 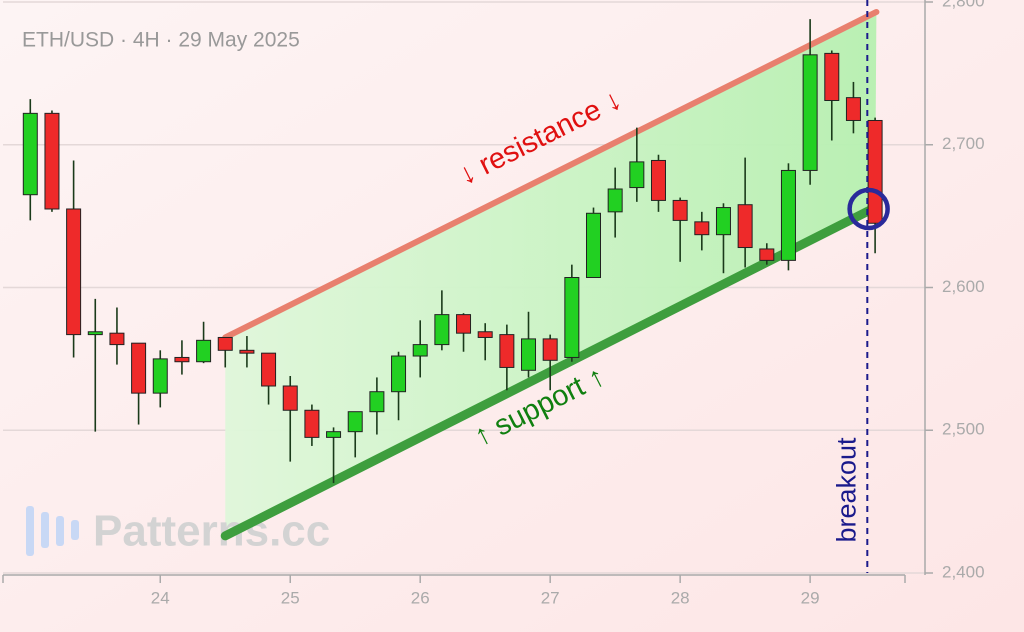 What do you see at coordinates (52, 531) in the screenshot?
I see `watermark-icon` at bounding box center [52, 531].